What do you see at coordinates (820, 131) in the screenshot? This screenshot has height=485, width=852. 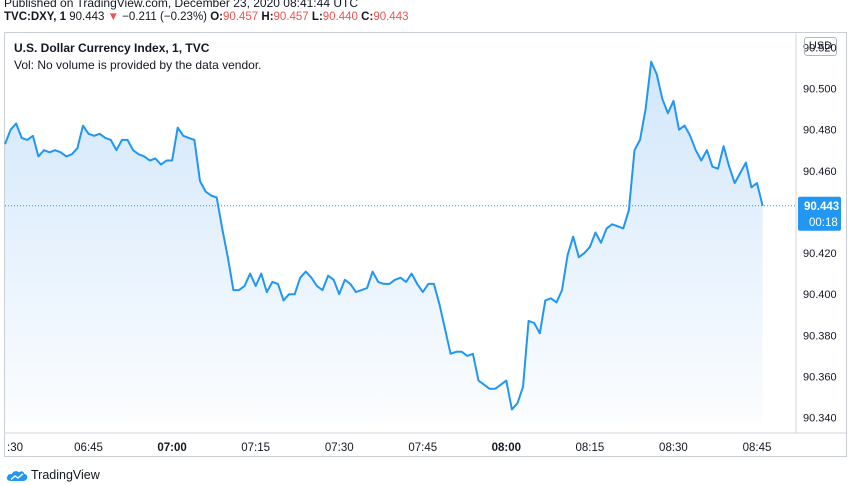 I see `y-tick-label: 90.480` at bounding box center [820, 131].